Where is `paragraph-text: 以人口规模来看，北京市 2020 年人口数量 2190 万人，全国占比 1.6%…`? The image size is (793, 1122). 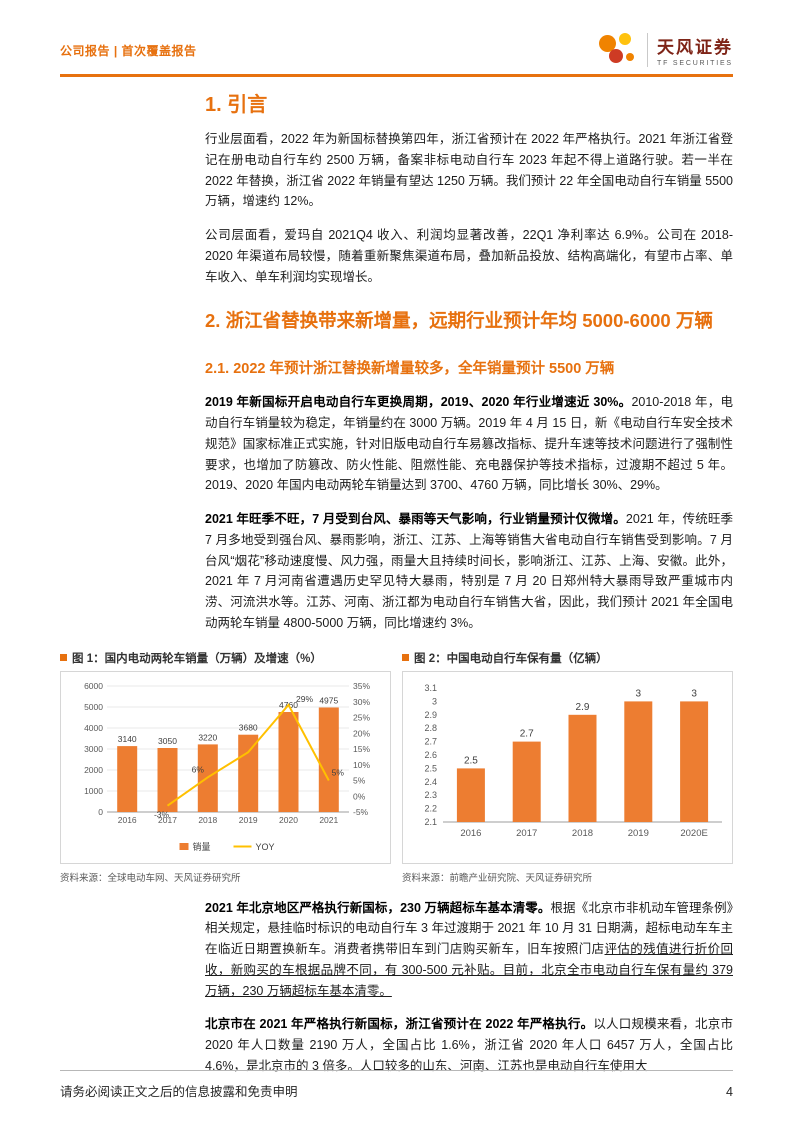 paragraph-text: 以人口规模来看，北京市 2020 年人口数量 2190 万人，全国占比 1.6%… is located at coordinates (469, 1045).